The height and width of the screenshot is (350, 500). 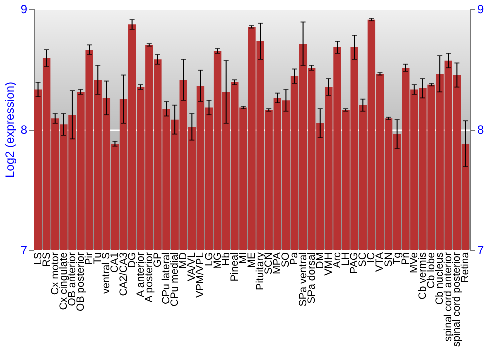 I want to click on x-tick-label: A posterior, so click(x=149, y=277).